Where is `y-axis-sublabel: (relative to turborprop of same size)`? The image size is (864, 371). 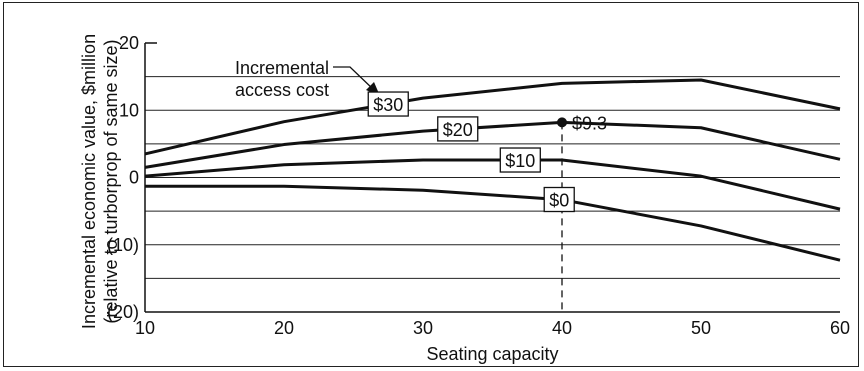 y-axis-sublabel: (relative to turborprop of same size) is located at coordinates (111, 181).